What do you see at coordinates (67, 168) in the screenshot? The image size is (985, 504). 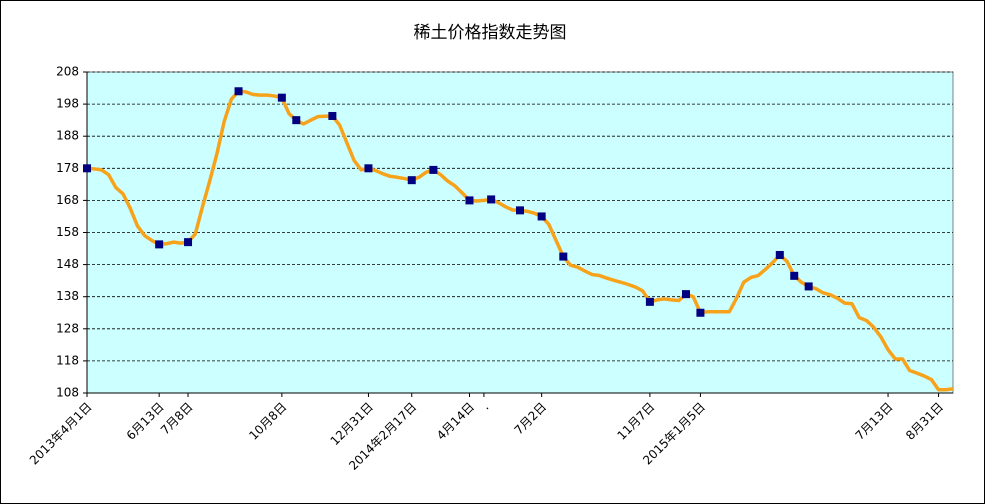 I see `y-tick-label: 178` at bounding box center [67, 168].